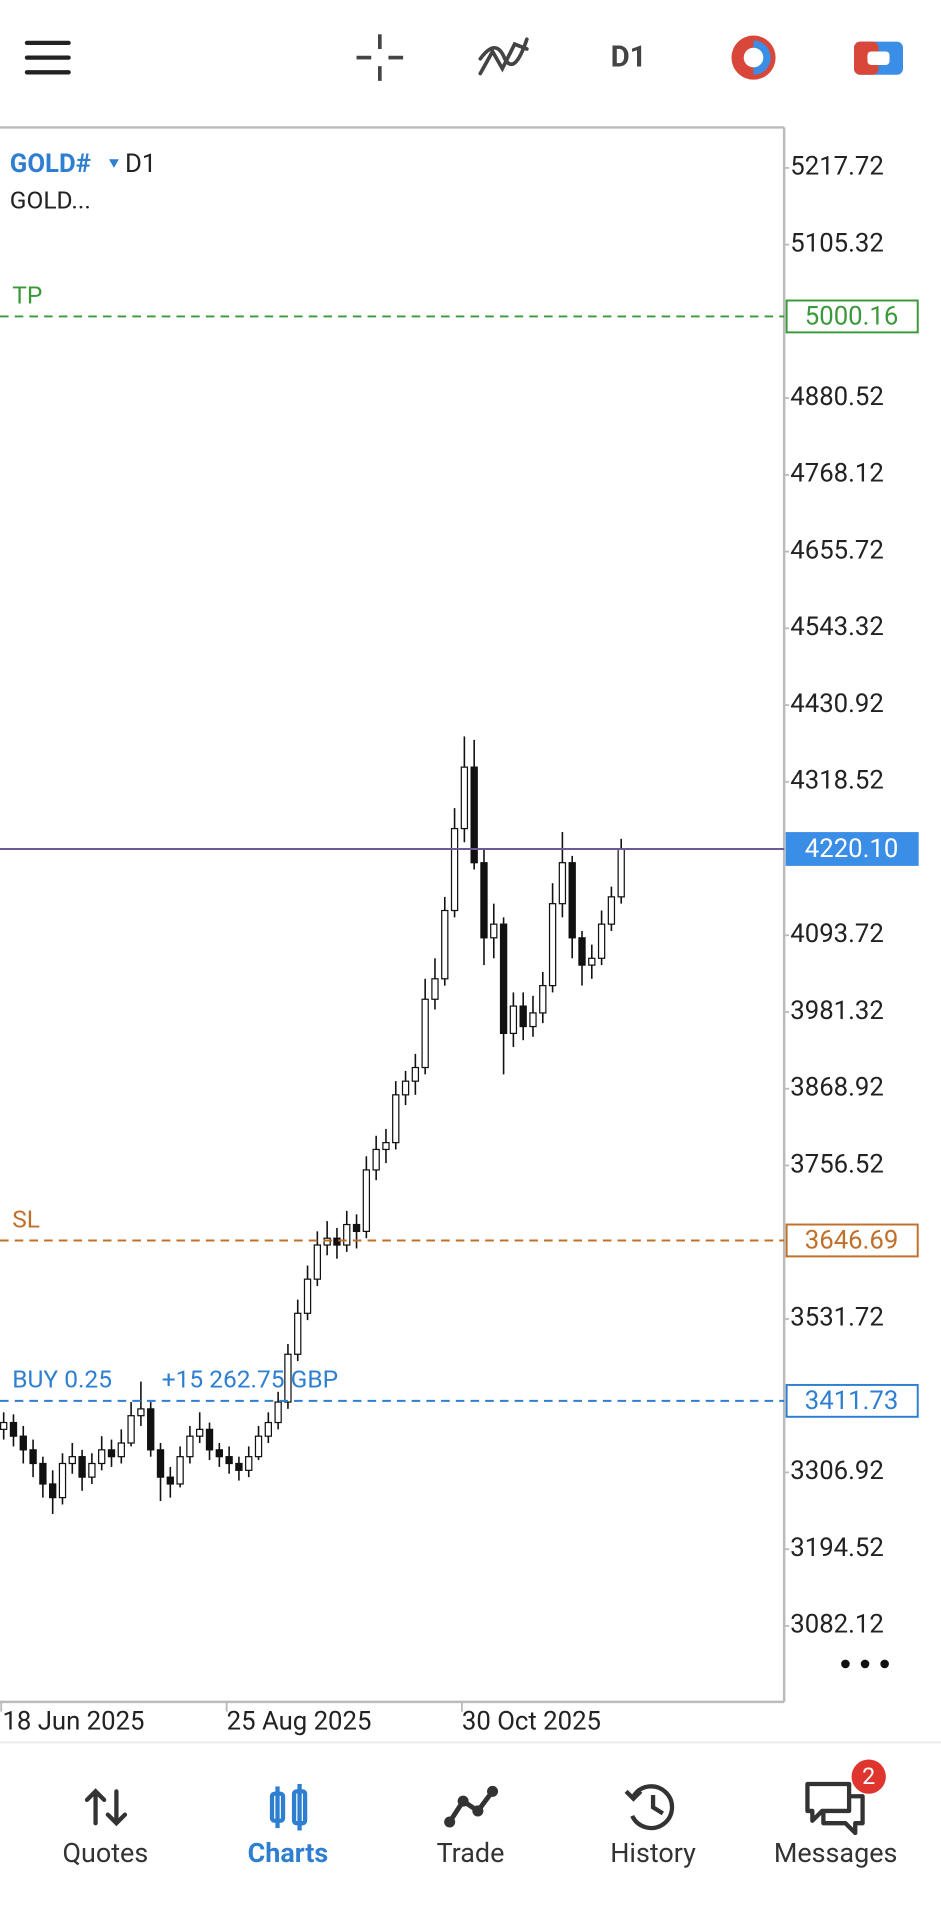  What do you see at coordinates (653, 1853) in the screenshot?
I see `nav-tab-label: History` at bounding box center [653, 1853].